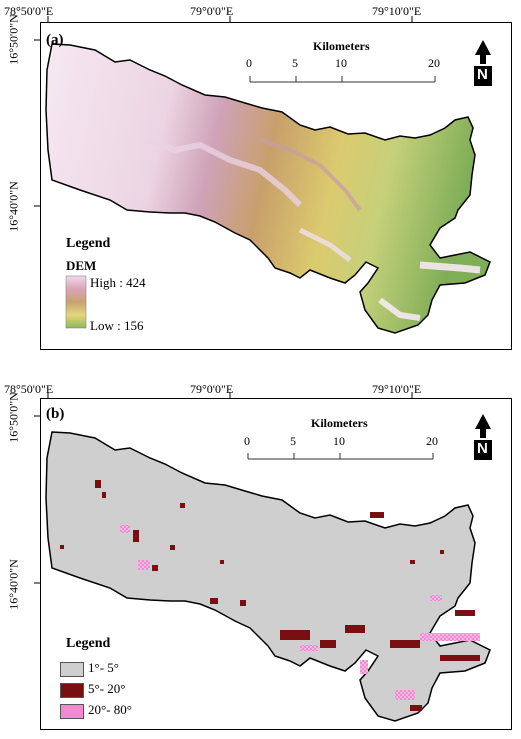 This screenshot has width=521, height=739. I want to click on scale-title-b: Kilometers, so click(339, 423).